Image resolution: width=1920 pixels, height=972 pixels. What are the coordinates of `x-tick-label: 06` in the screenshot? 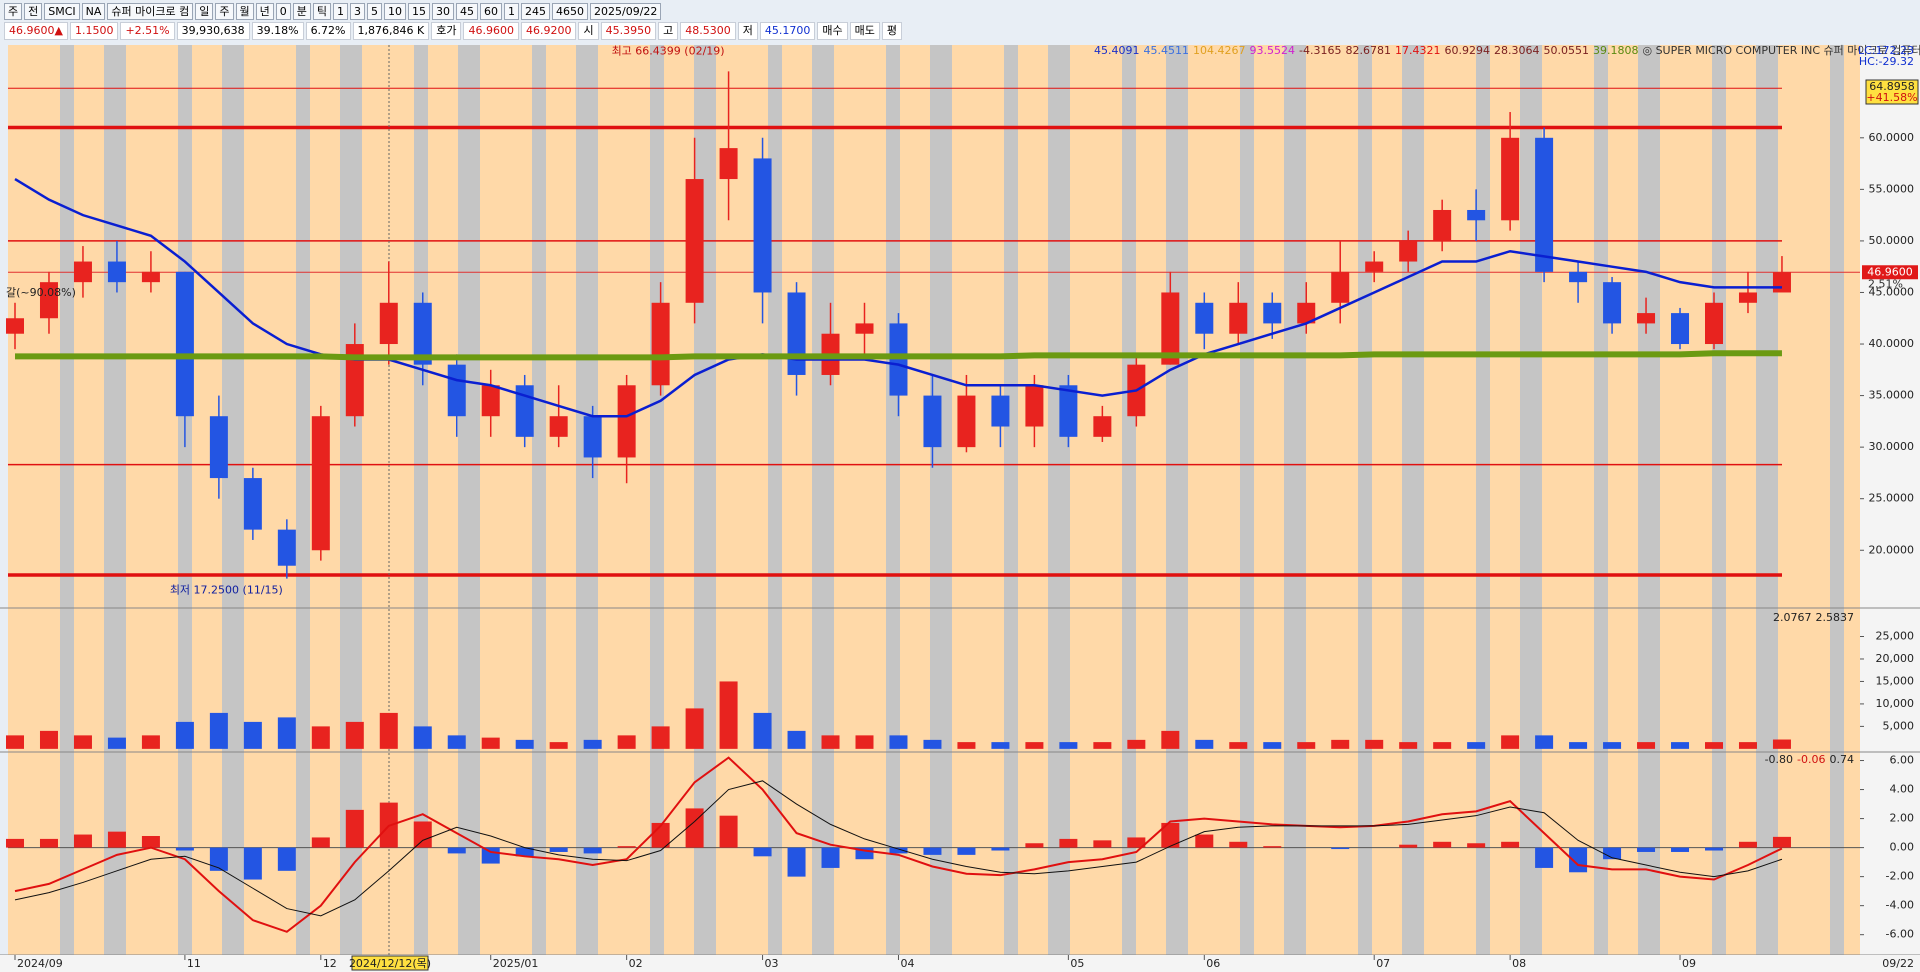 It's located at (1213, 963).